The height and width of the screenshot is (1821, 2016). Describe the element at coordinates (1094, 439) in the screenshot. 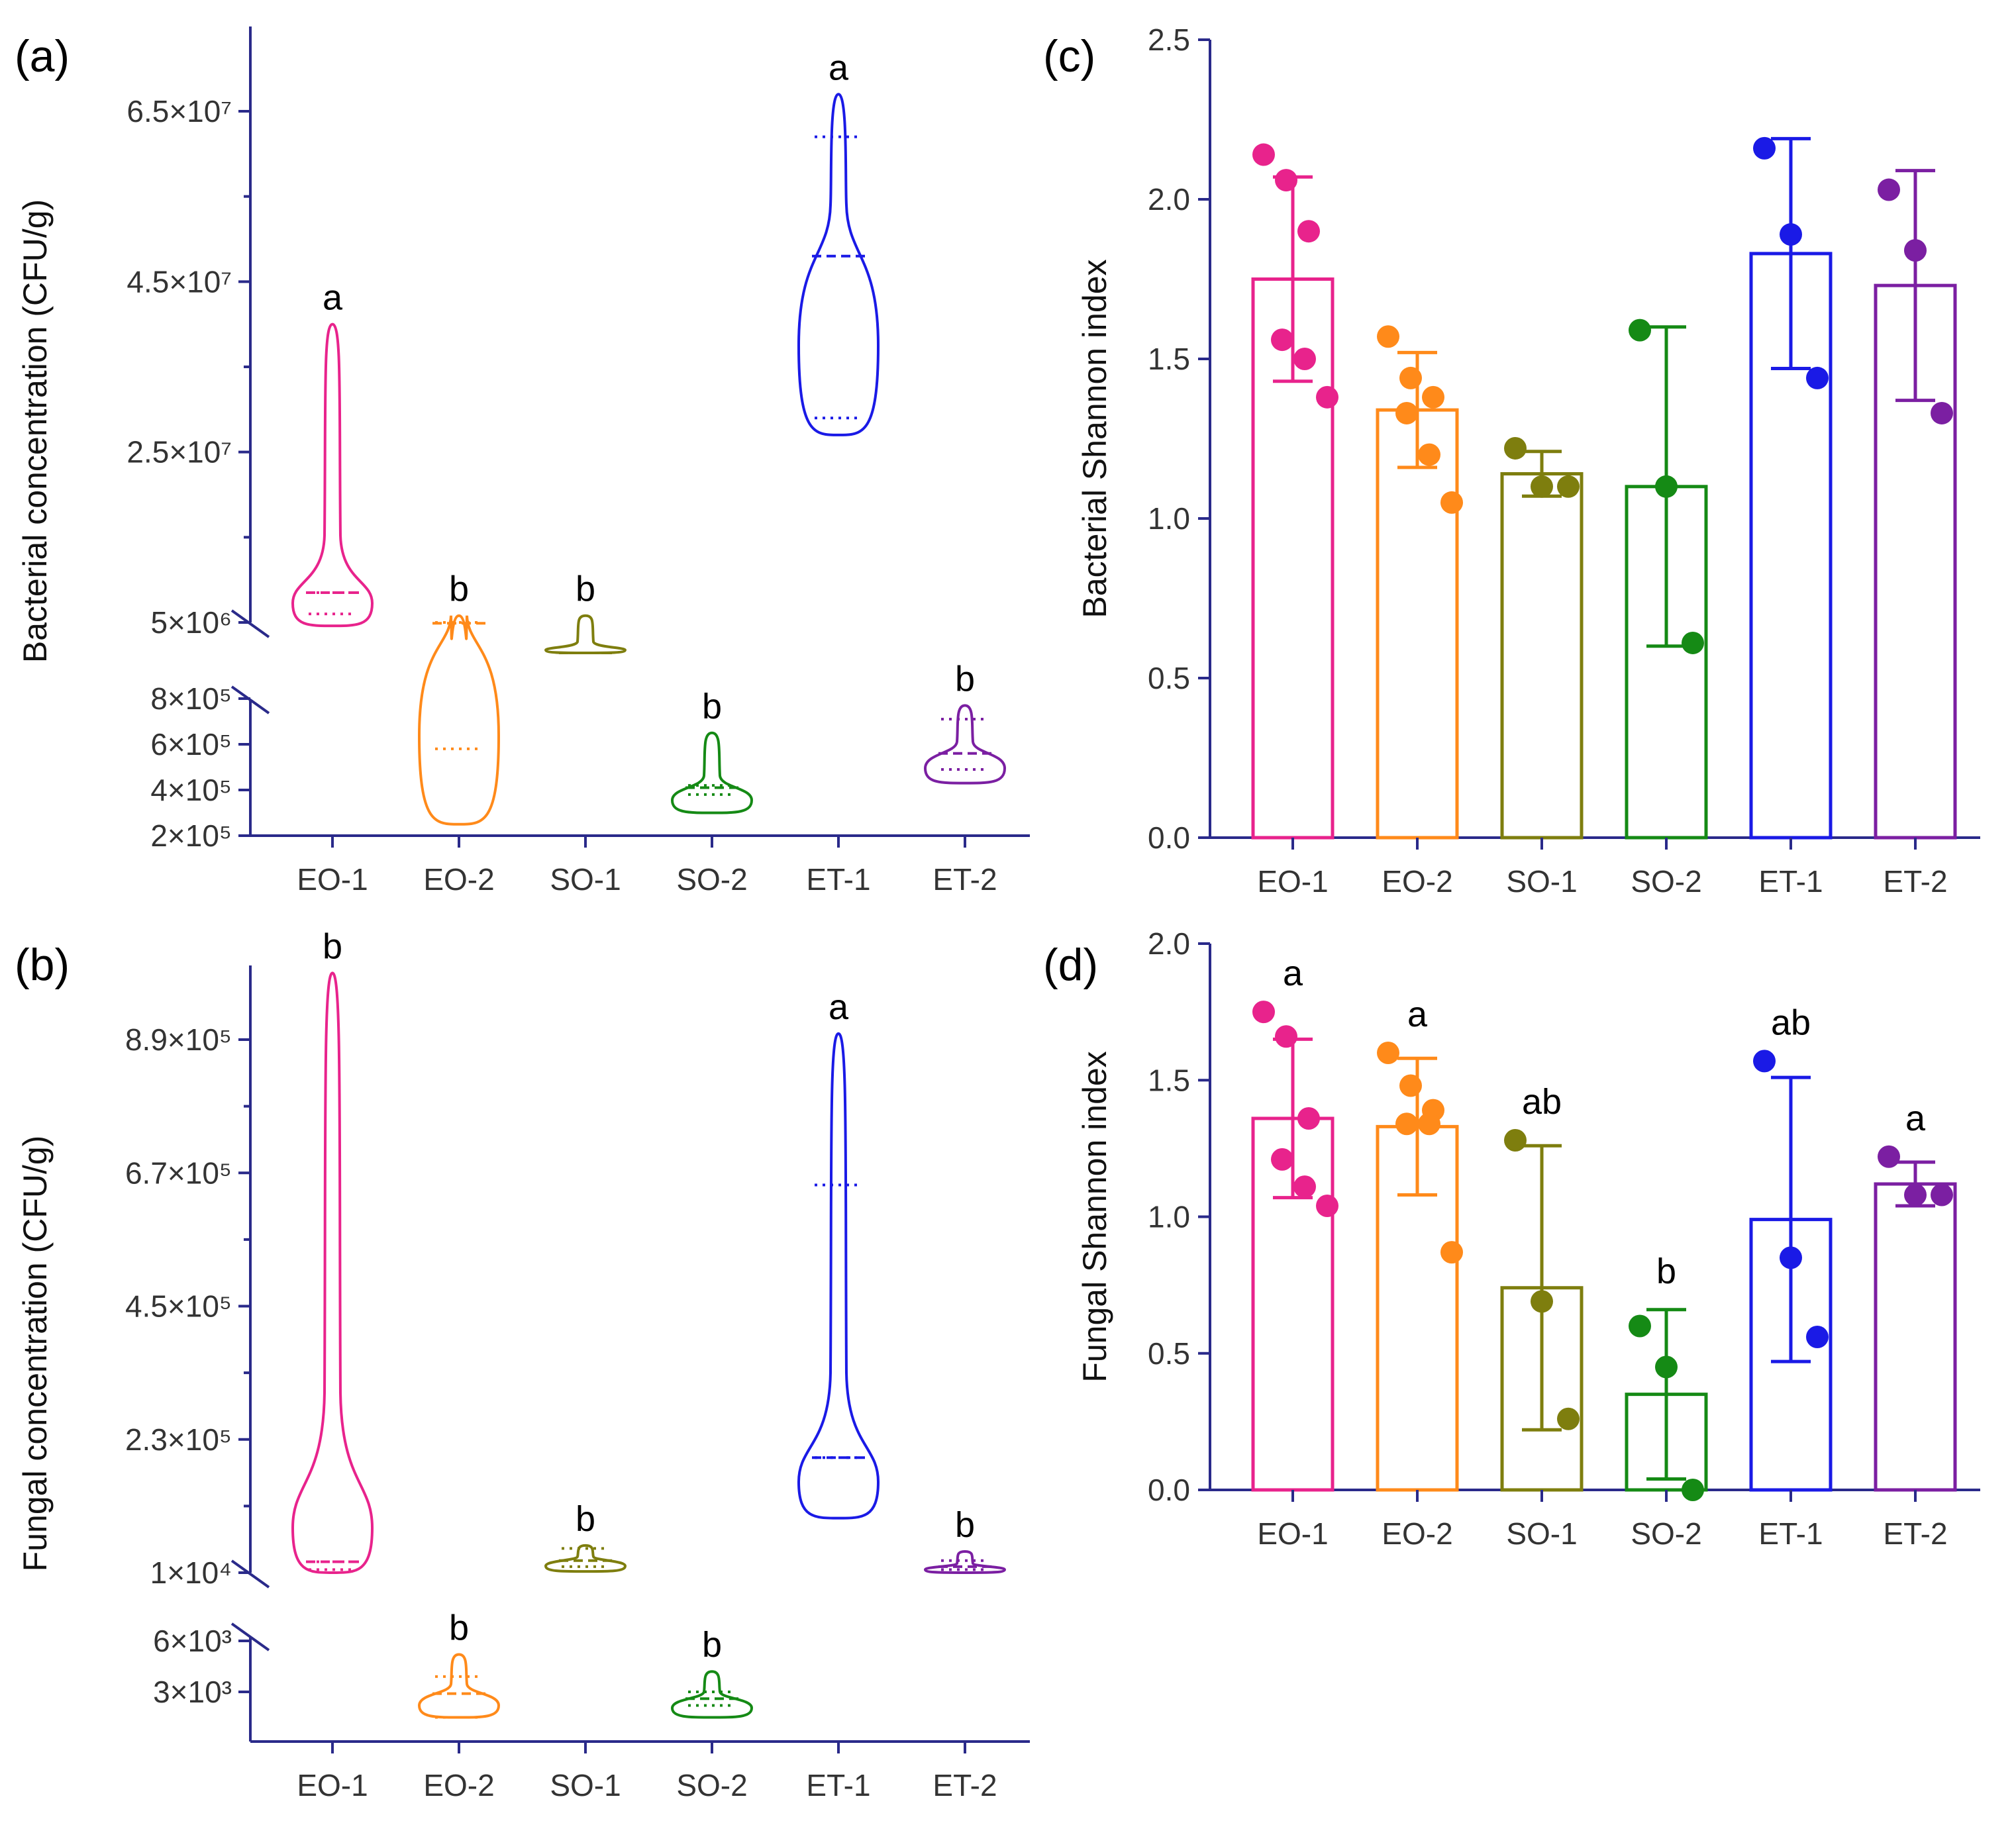

I see `y-axis-title: Bacterial Shannon index` at that location.